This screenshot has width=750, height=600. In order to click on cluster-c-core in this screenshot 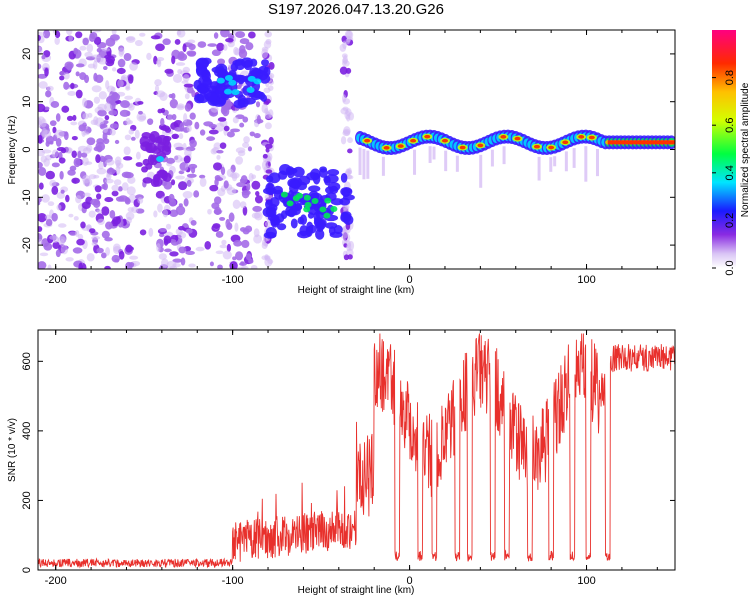, I will do `click(308, 204)`.